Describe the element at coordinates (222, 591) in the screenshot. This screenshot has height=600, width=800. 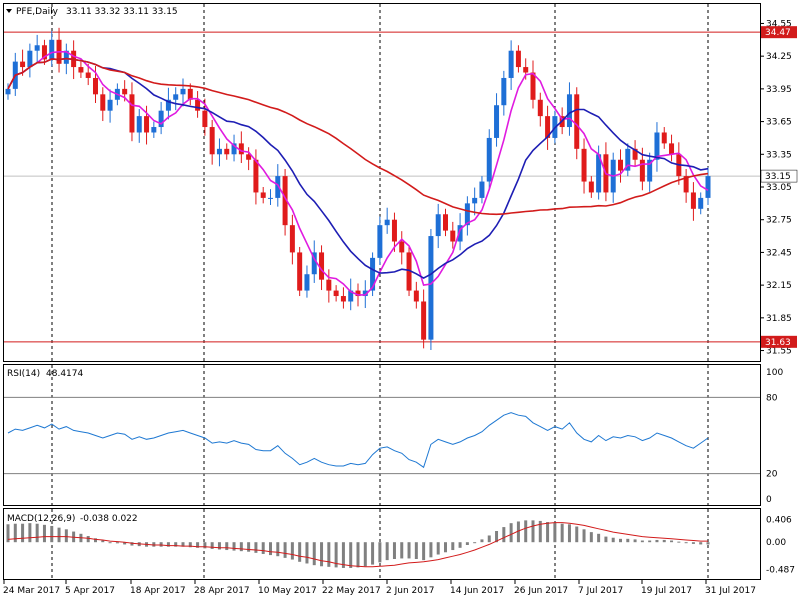
I see `date-label-3: 28 Apr 2017` at that location.